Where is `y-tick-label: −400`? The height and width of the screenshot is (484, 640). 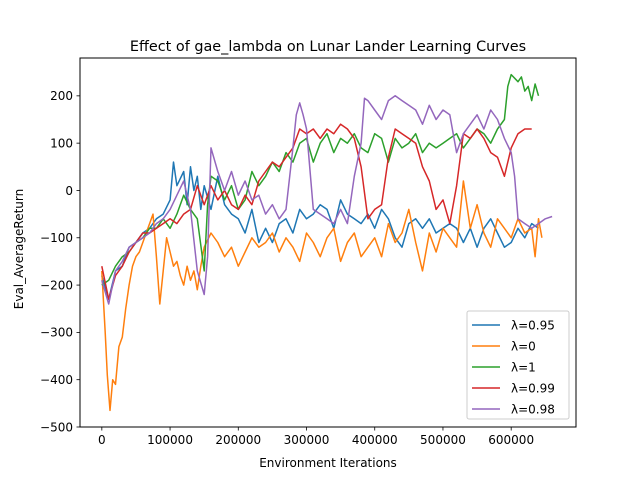 y-tick-label: −400 is located at coordinates (56, 380).